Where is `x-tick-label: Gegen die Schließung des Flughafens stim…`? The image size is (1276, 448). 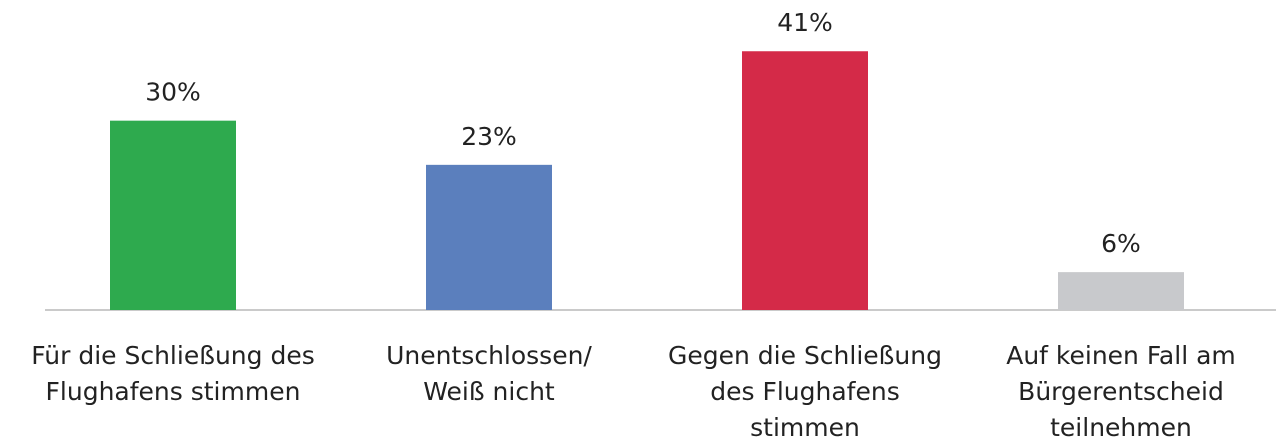
x-tick-label: Gegen die Schließung des Flughafens stim… is located at coordinates (805, 391).